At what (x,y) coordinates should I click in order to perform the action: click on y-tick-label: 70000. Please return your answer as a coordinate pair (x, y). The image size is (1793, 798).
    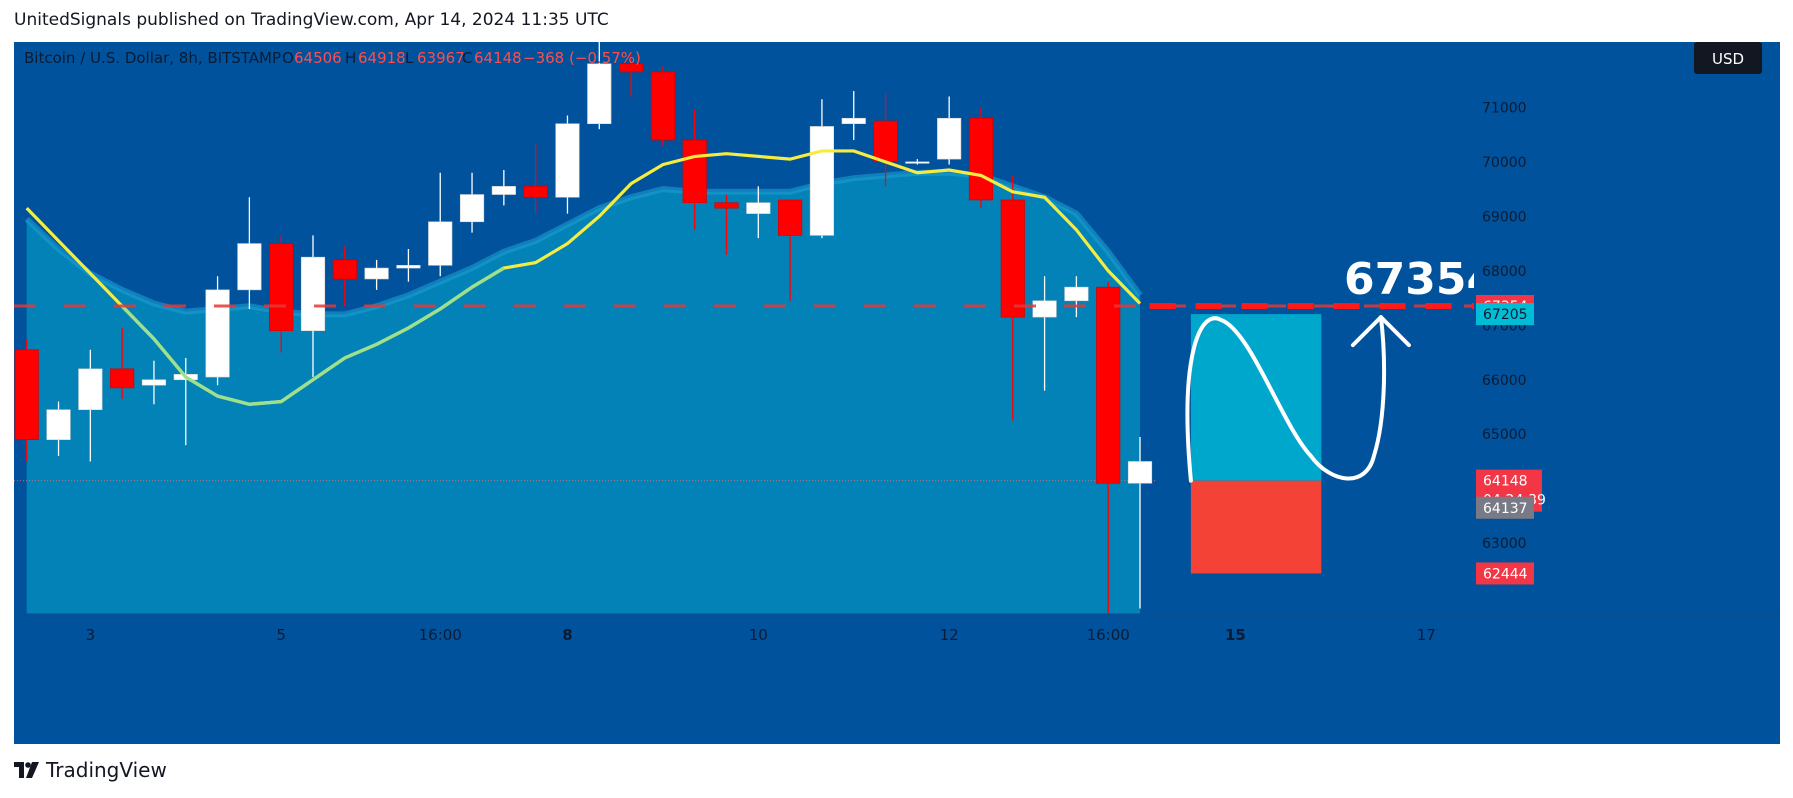
    Looking at the image, I should click on (1504, 163).